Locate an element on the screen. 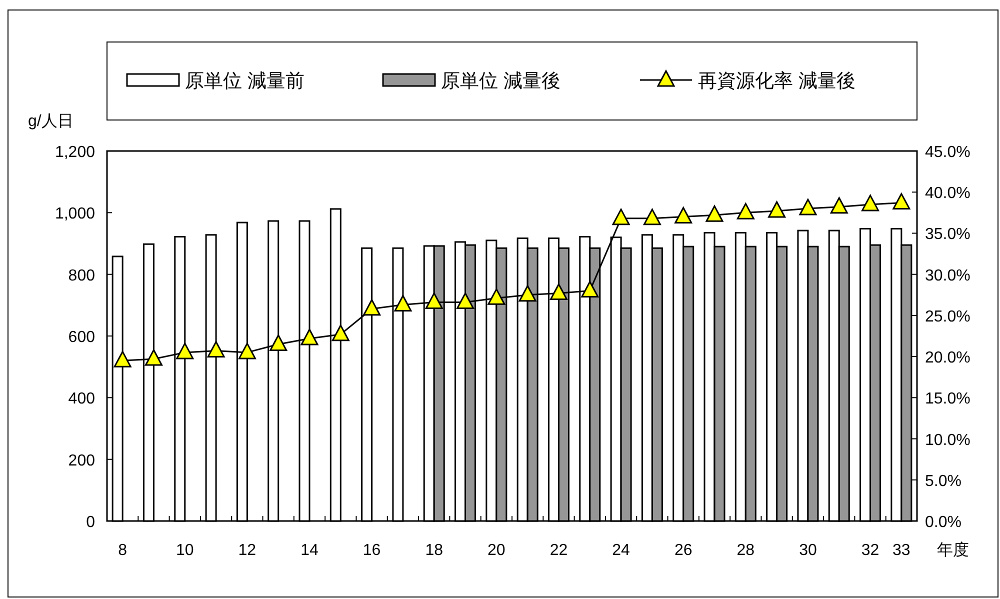 The height and width of the screenshot is (599, 1000). x-tick-label: 26 is located at coordinates (683, 550).